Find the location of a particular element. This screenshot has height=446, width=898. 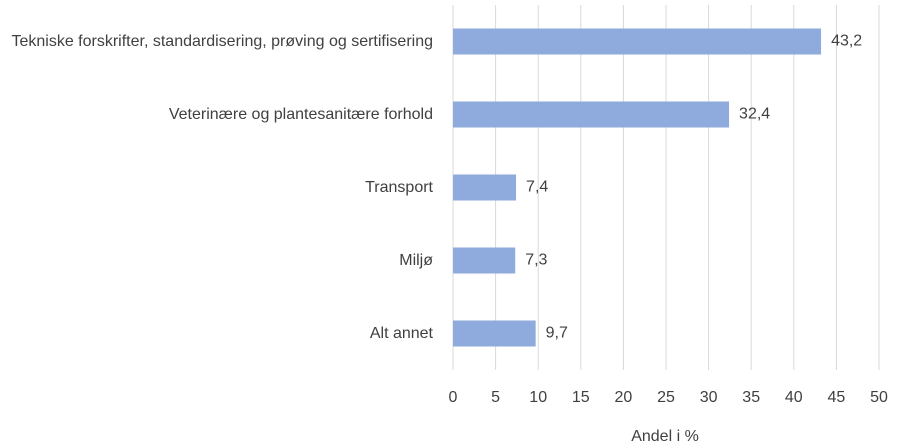

y-tick-label: Miljø is located at coordinates (416, 260).